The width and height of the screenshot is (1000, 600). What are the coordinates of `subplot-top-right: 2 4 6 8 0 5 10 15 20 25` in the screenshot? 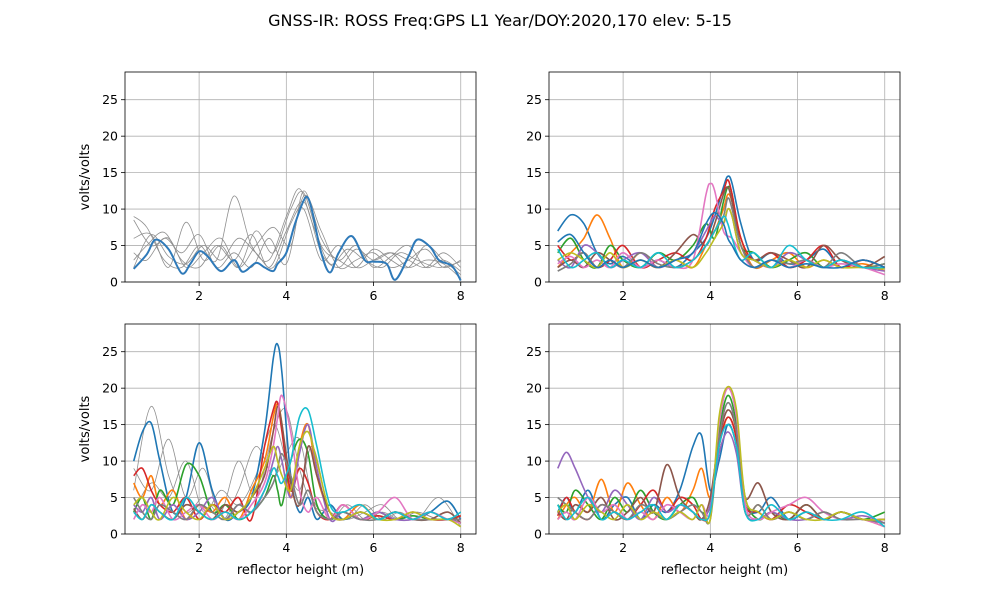 It's located at (713, 187).